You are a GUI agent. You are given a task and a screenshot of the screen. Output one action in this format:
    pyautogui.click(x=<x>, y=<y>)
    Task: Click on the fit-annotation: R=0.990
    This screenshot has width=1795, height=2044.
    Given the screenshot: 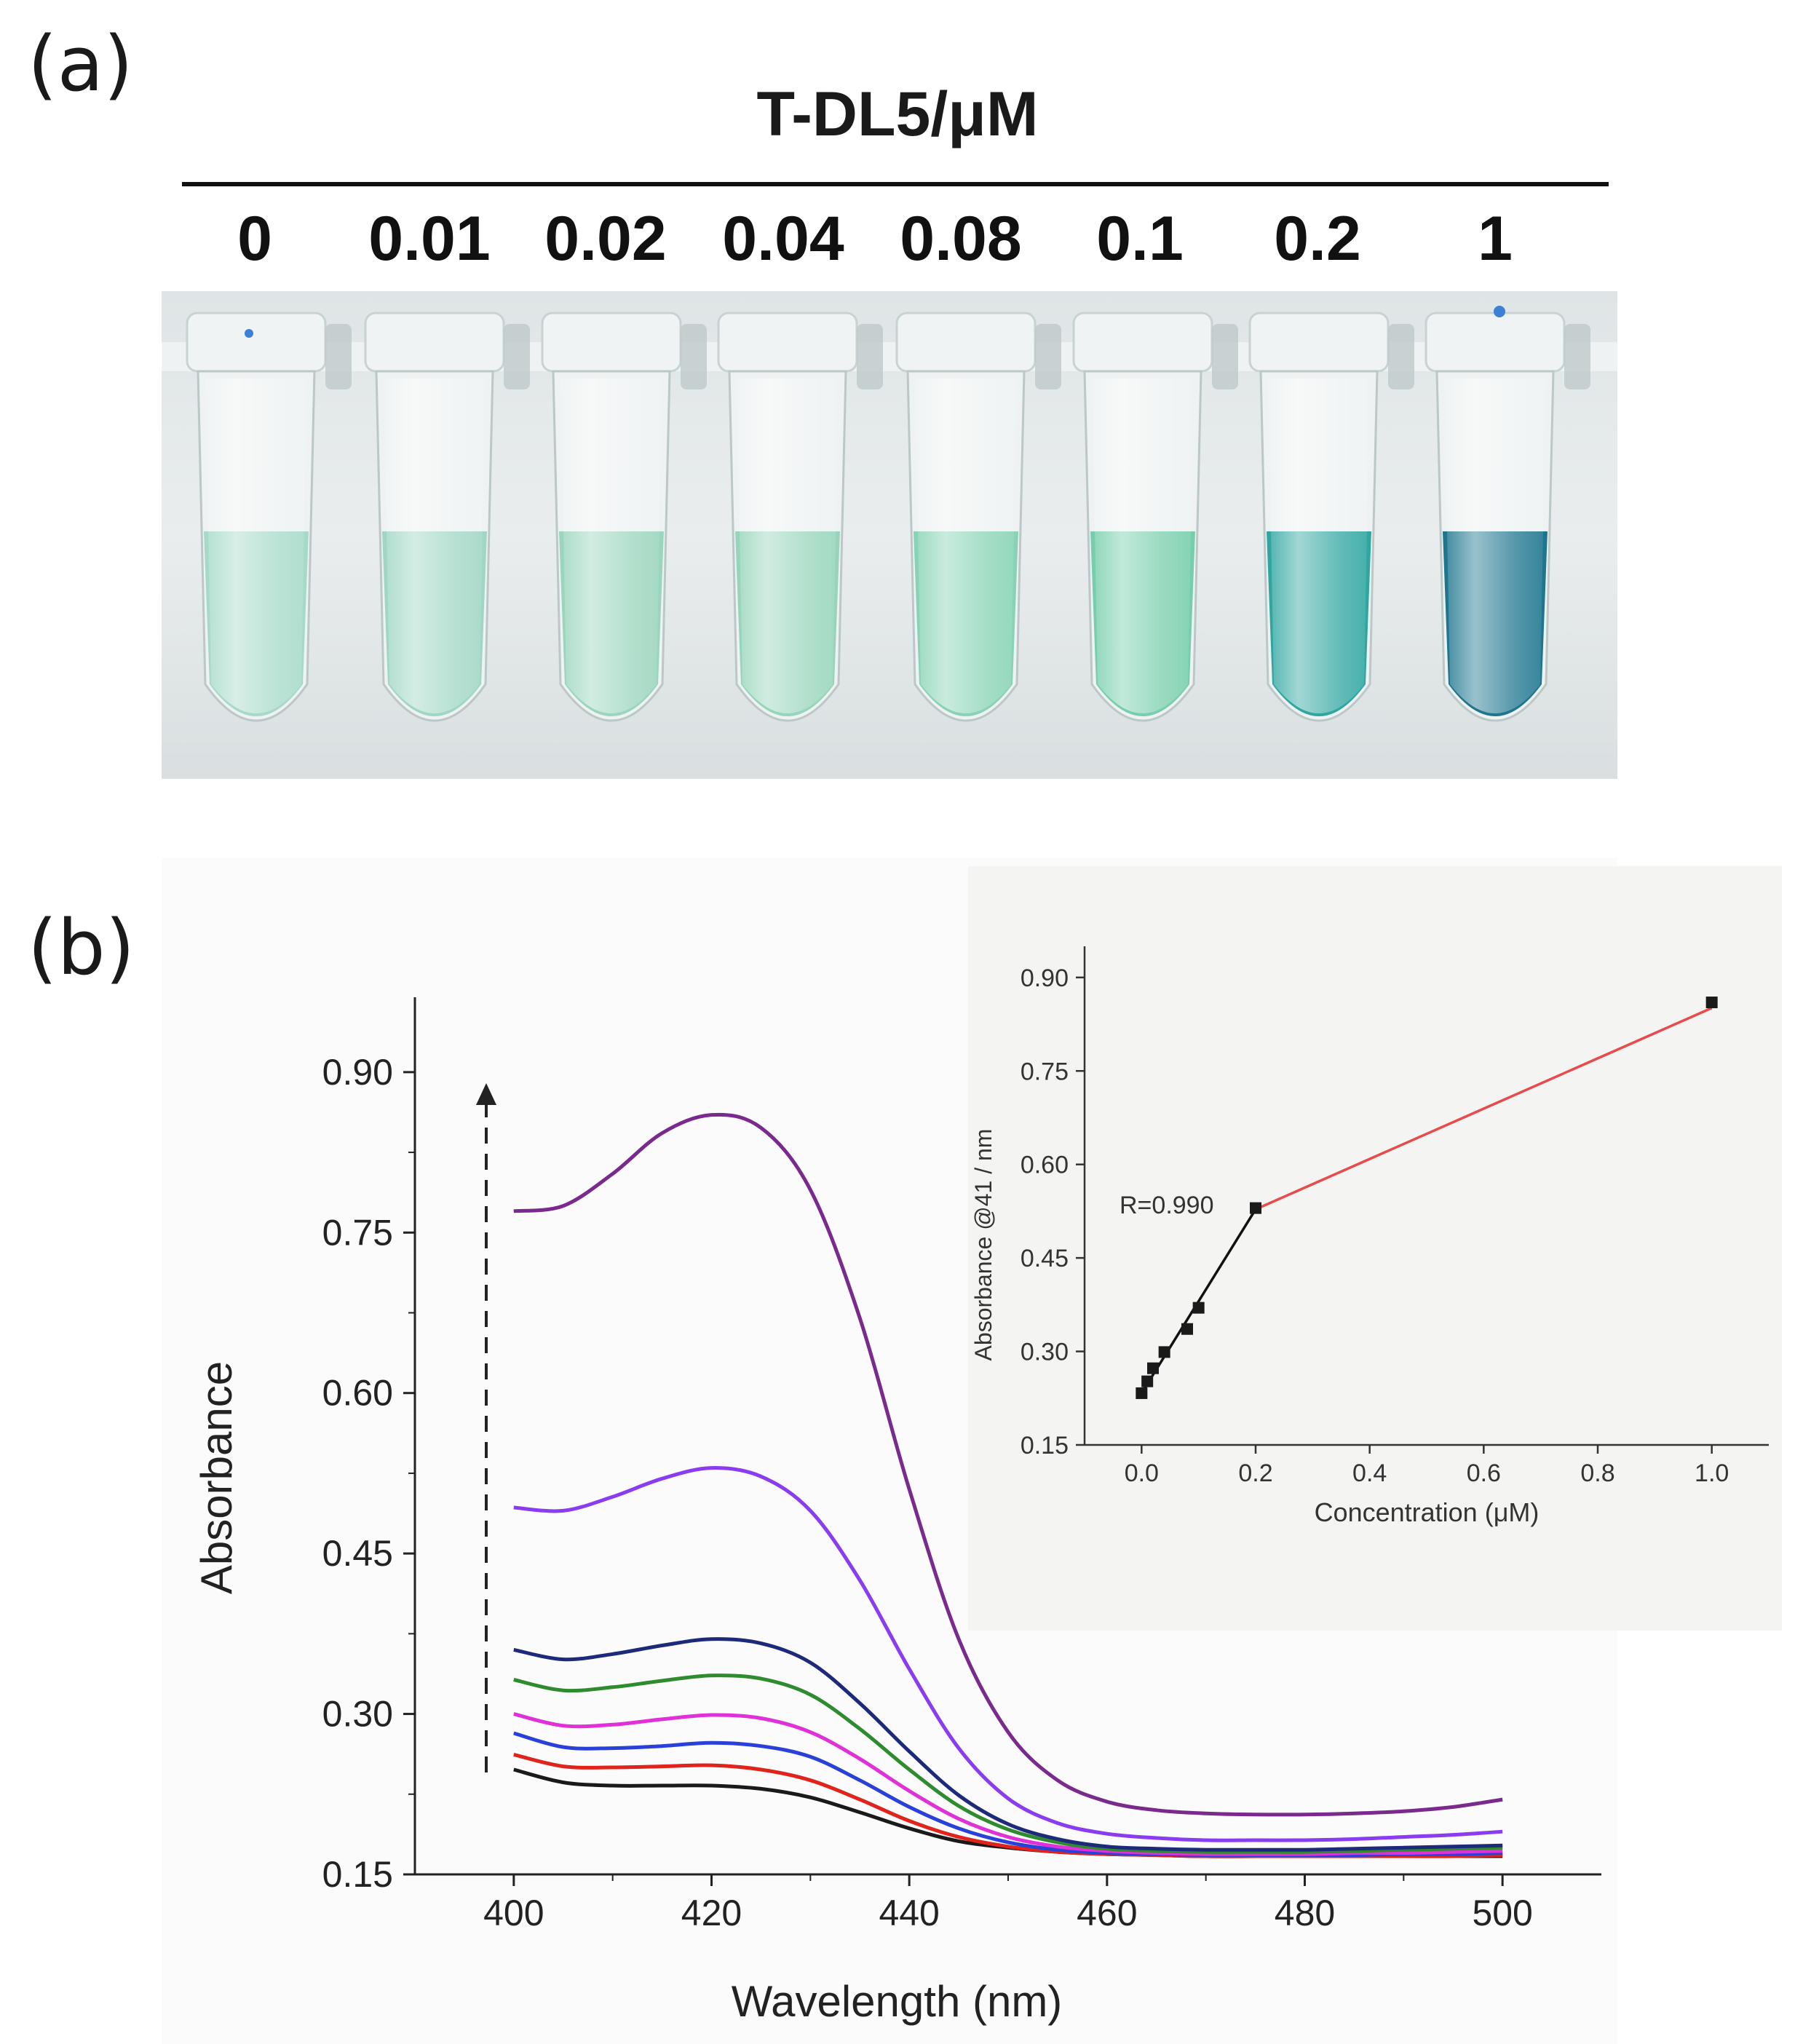 What is the action you would take?
    pyautogui.click(x=1167, y=1205)
    